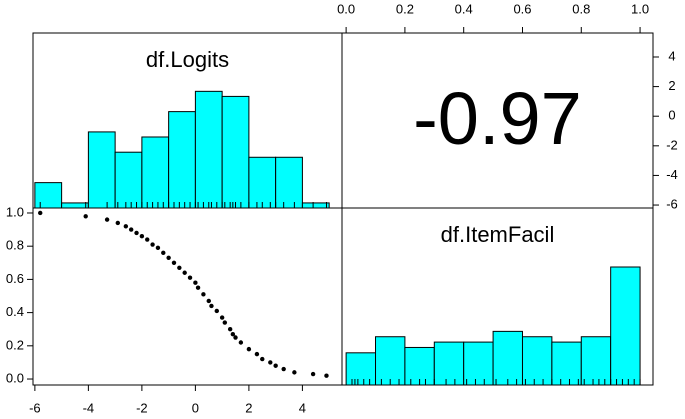  What do you see at coordinates (671, 115) in the screenshot?
I see `y-tick-label: 0` at bounding box center [671, 115].